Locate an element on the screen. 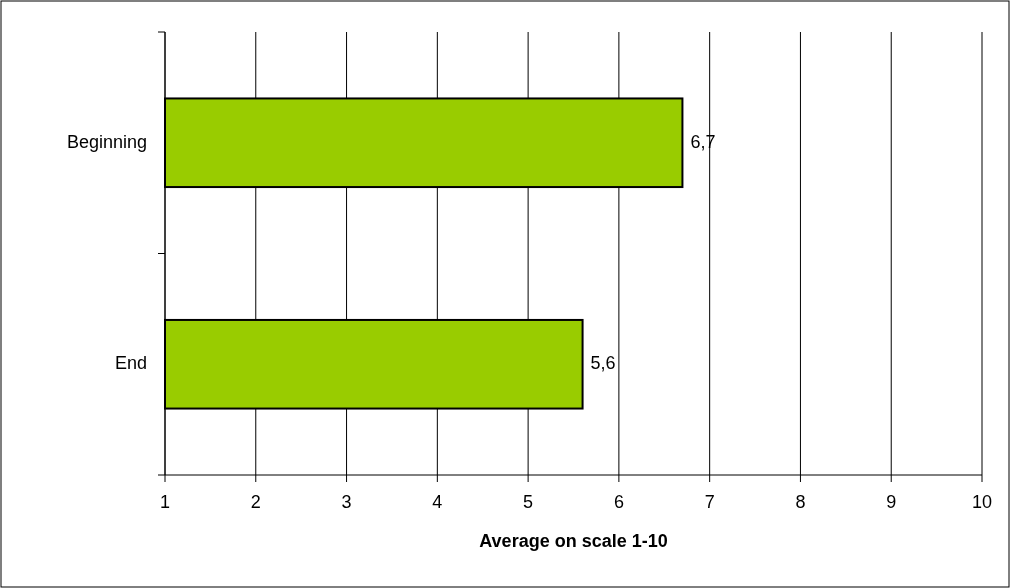 The height and width of the screenshot is (588, 1010). x-tick-label: 6 is located at coordinates (618, 502).